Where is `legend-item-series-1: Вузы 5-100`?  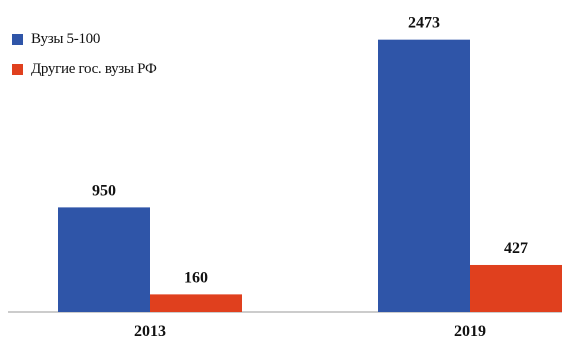
legend-item-series-1: Вузы 5-100 is located at coordinates (84, 39).